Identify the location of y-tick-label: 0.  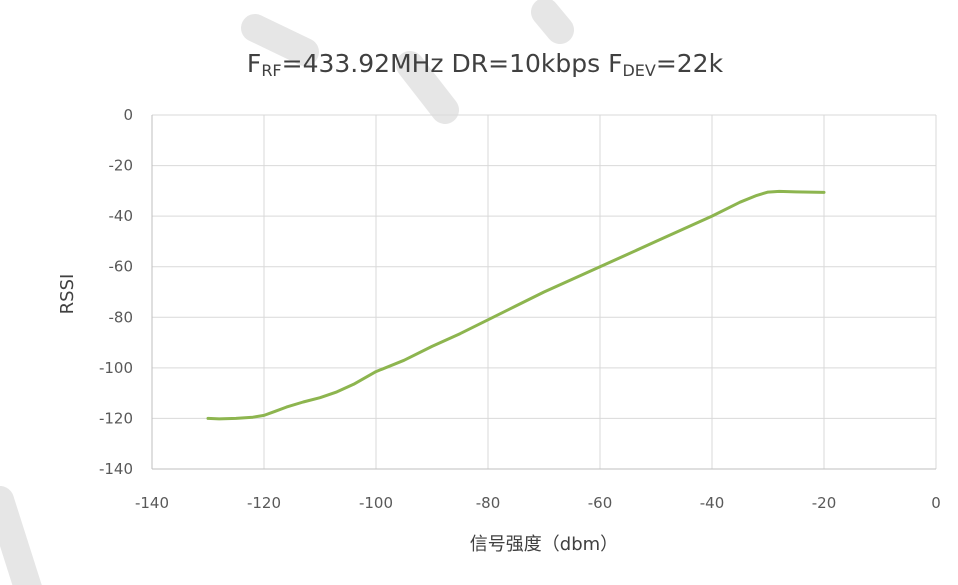
(128, 115).